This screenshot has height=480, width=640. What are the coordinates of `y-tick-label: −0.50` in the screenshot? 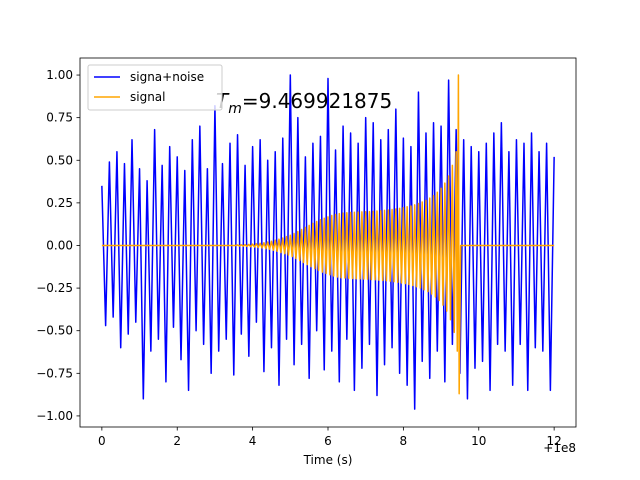 It's located at (54, 331).